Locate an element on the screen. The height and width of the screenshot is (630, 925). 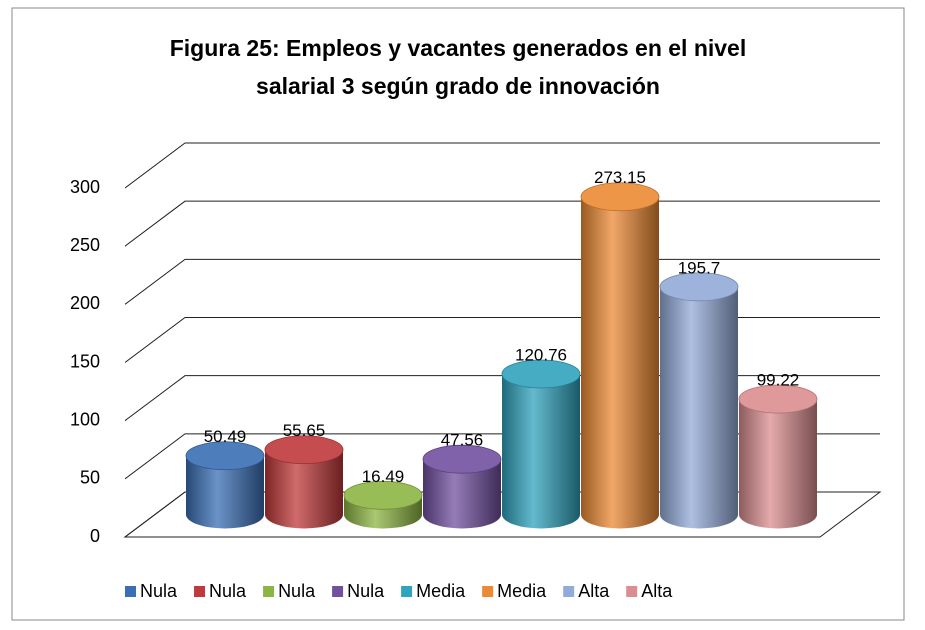
y-tick-label: 250 is located at coordinates (85, 245).